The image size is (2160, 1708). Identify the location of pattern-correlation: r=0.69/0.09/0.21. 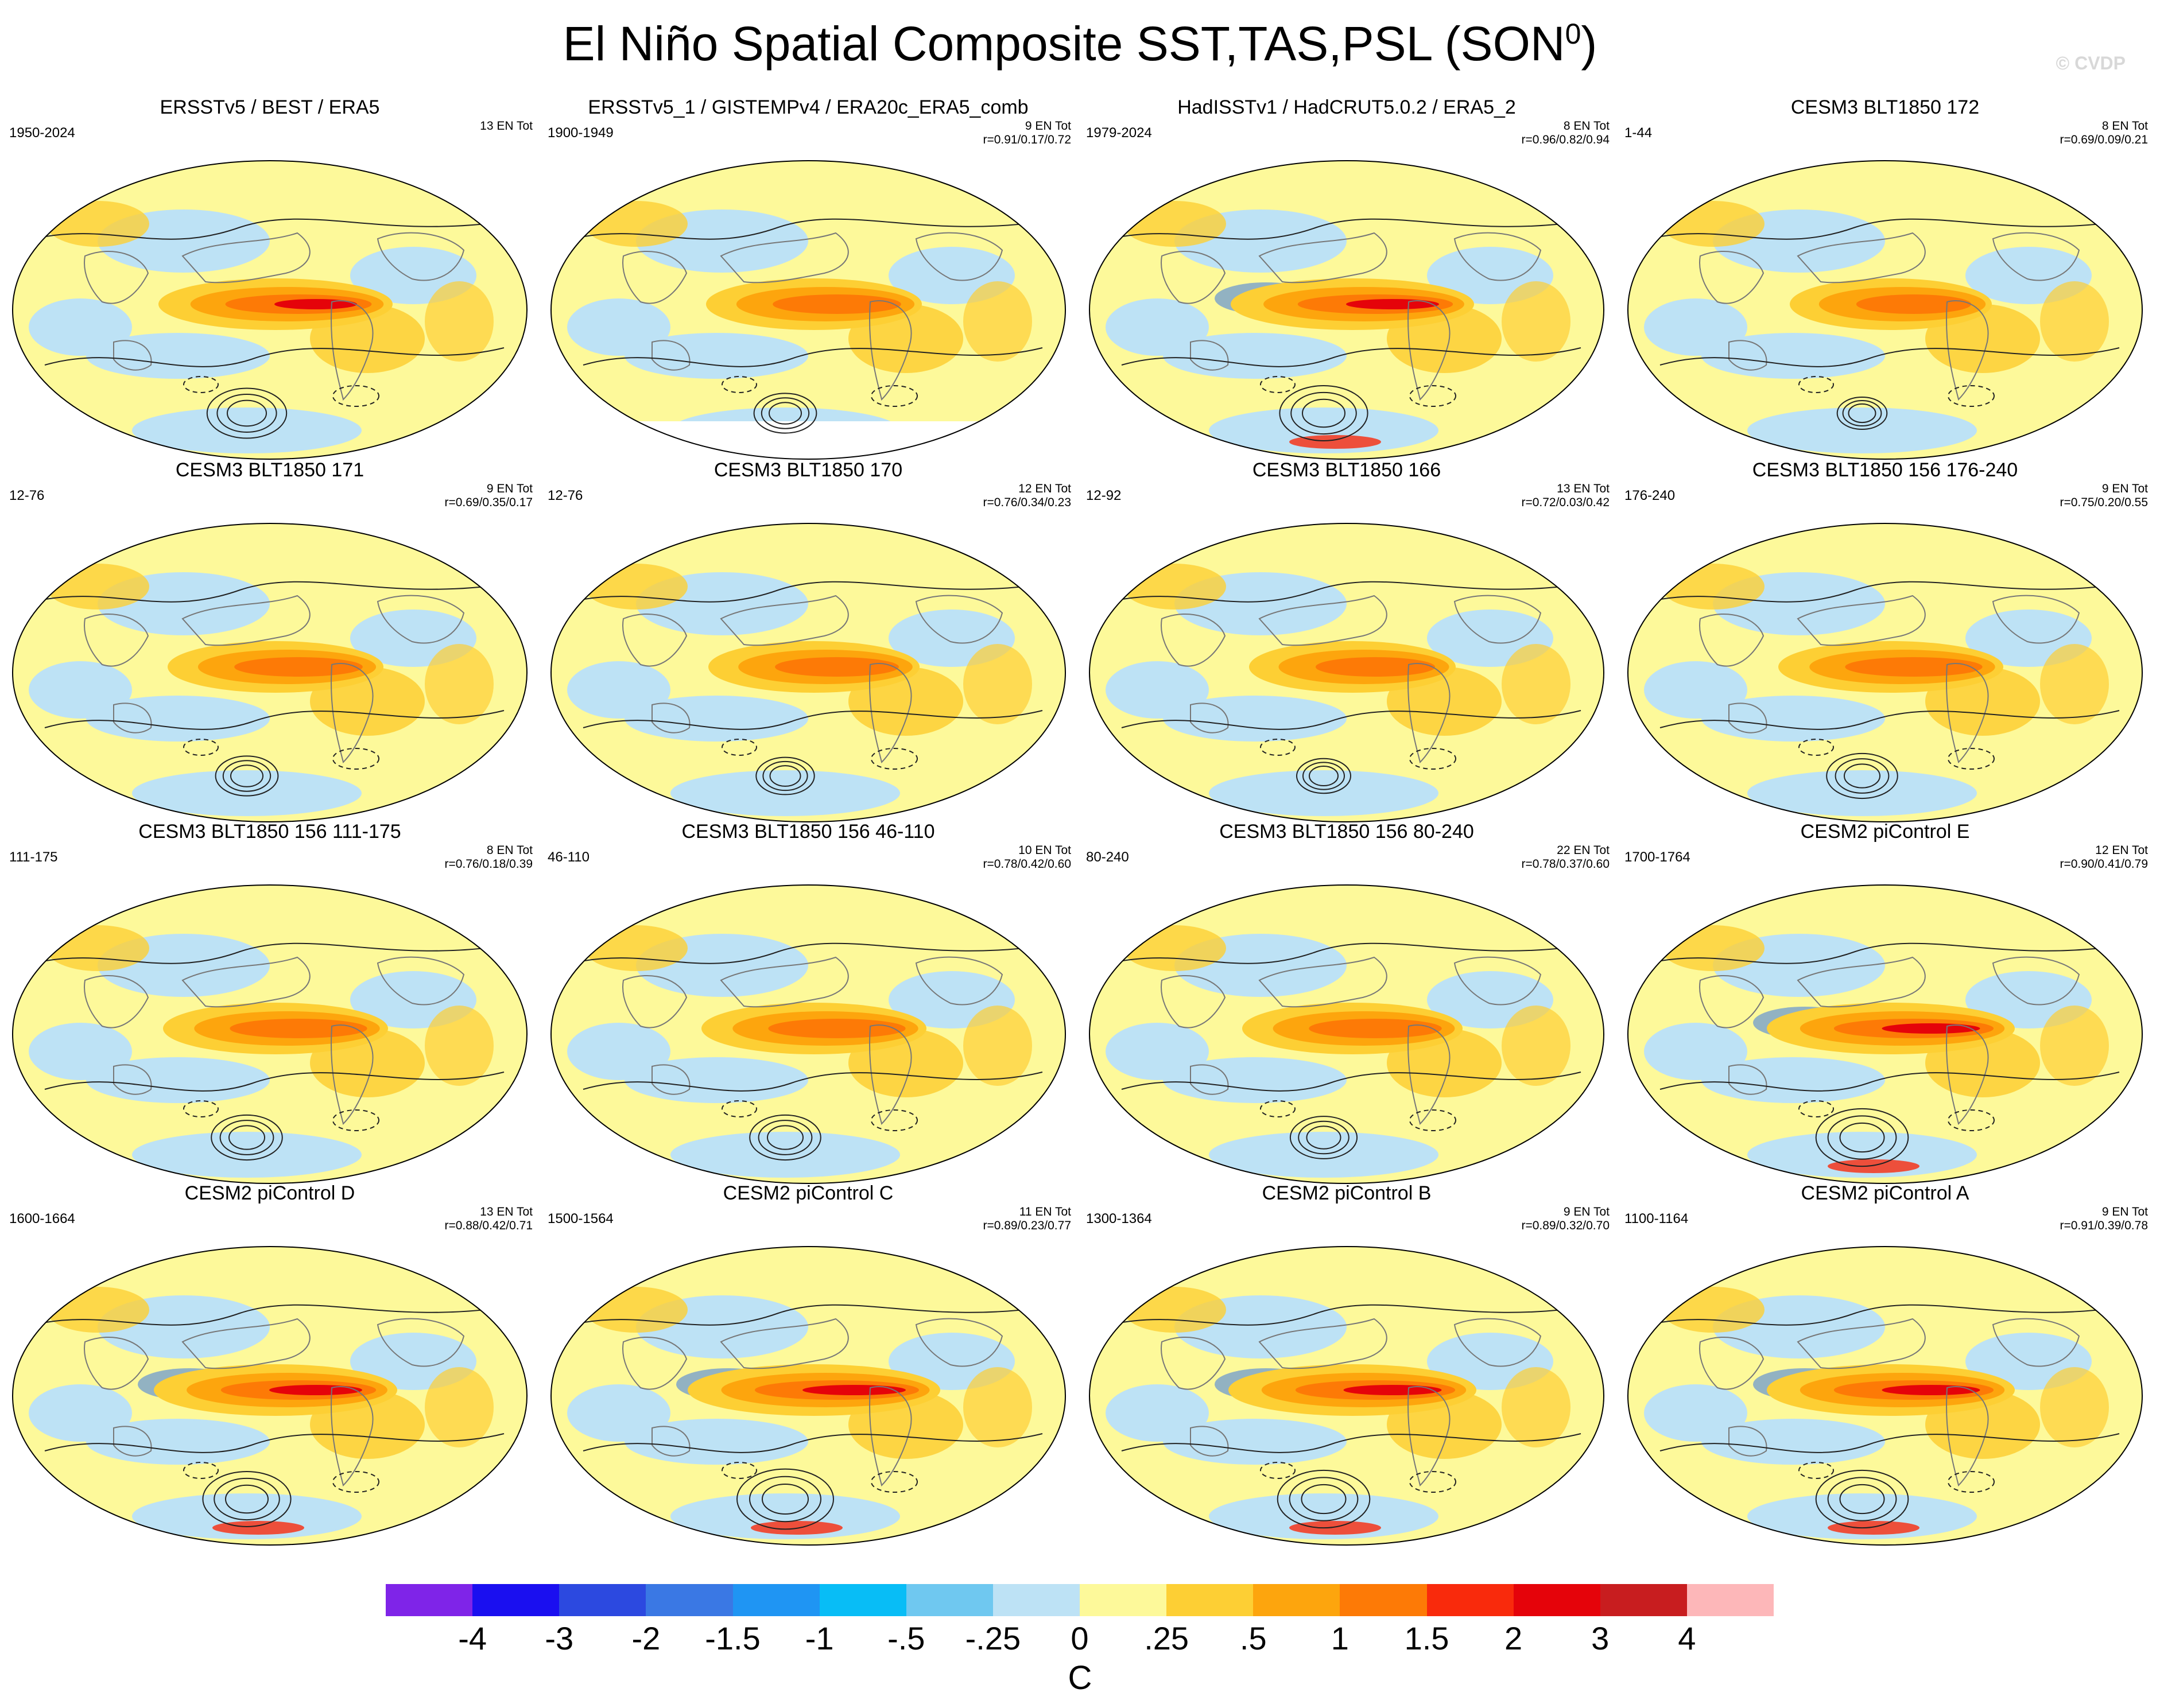
(2104, 139).